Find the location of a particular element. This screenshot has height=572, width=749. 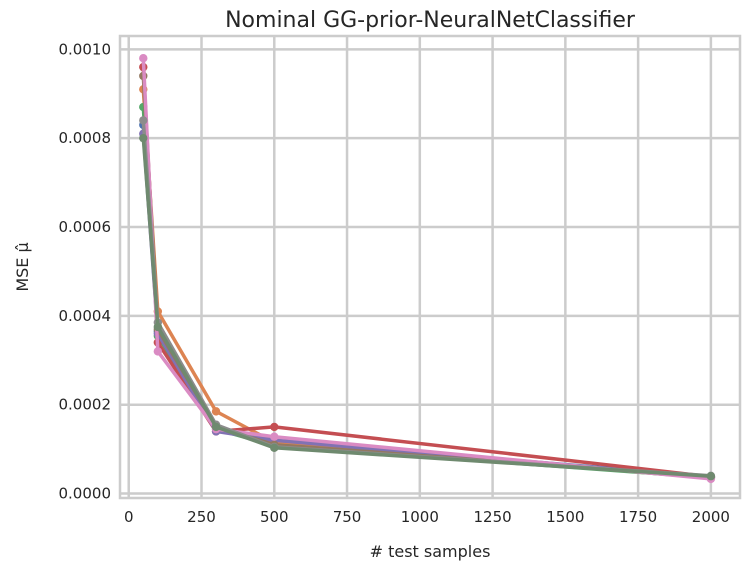

y-tick-label: 0.0008 is located at coordinates (85, 138).